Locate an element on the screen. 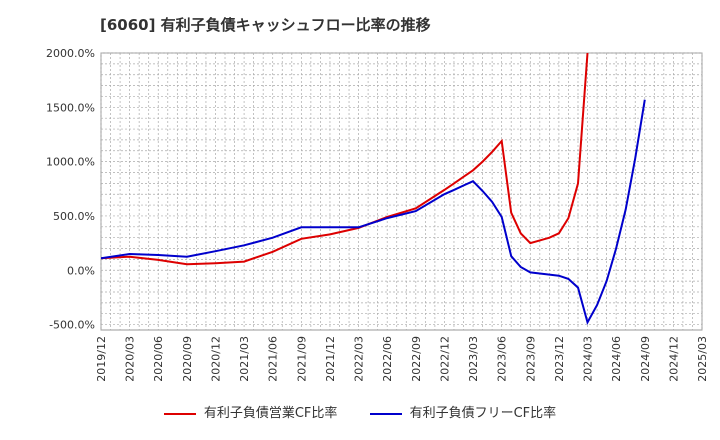 This screenshot has width=720, height=440. x-tick-label: 2023/06 is located at coordinates (502, 359).